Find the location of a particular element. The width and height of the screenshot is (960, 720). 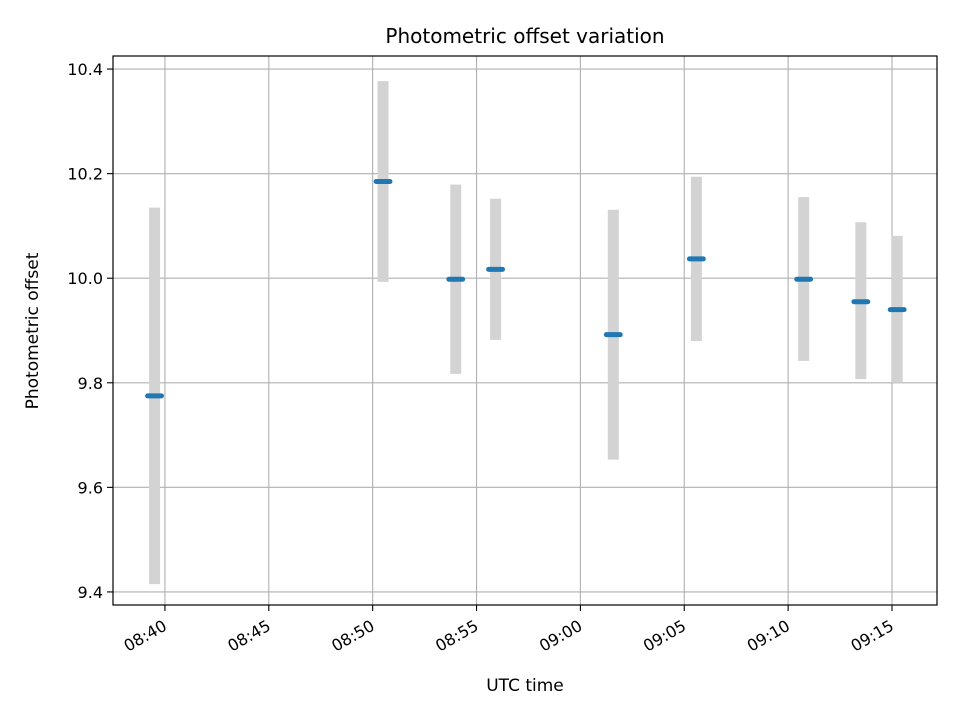

chart-title: Photometric offset variation is located at coordinates (524, 36).